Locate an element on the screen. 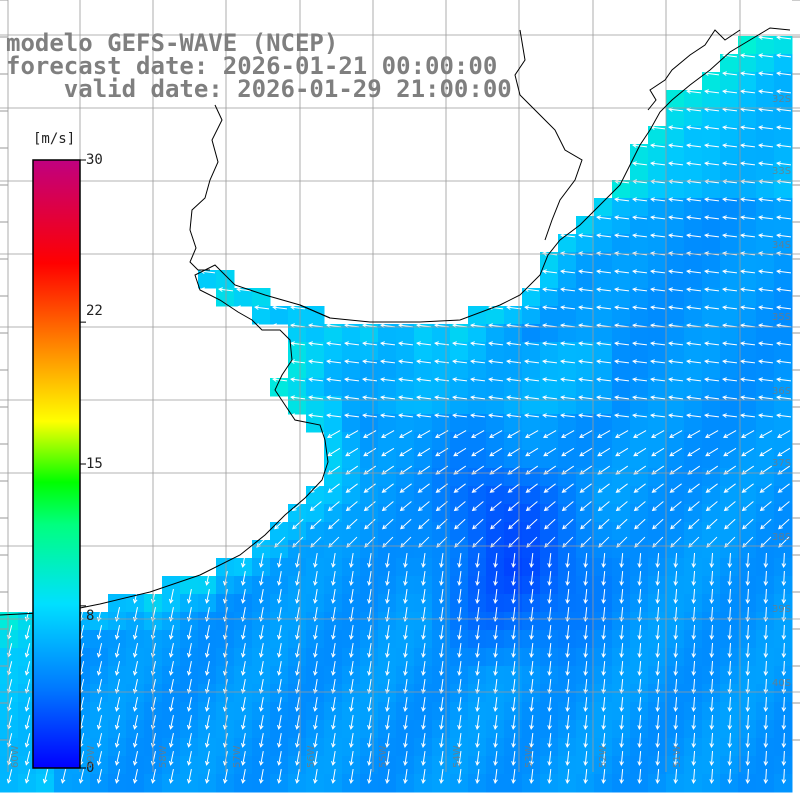 The width and height of the screenshot is (800, 800). lat-label: 39S is located at coordinates (782, 609).